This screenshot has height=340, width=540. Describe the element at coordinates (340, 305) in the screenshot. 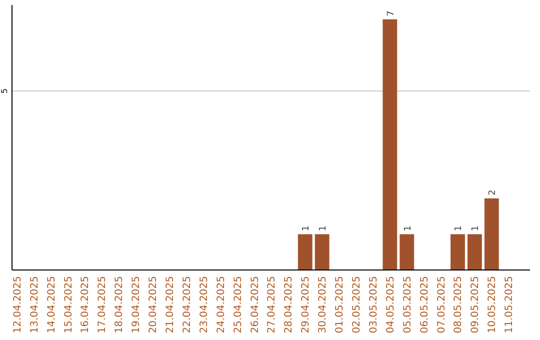

I see `x-tick-label: 01.05.2025` at that location.